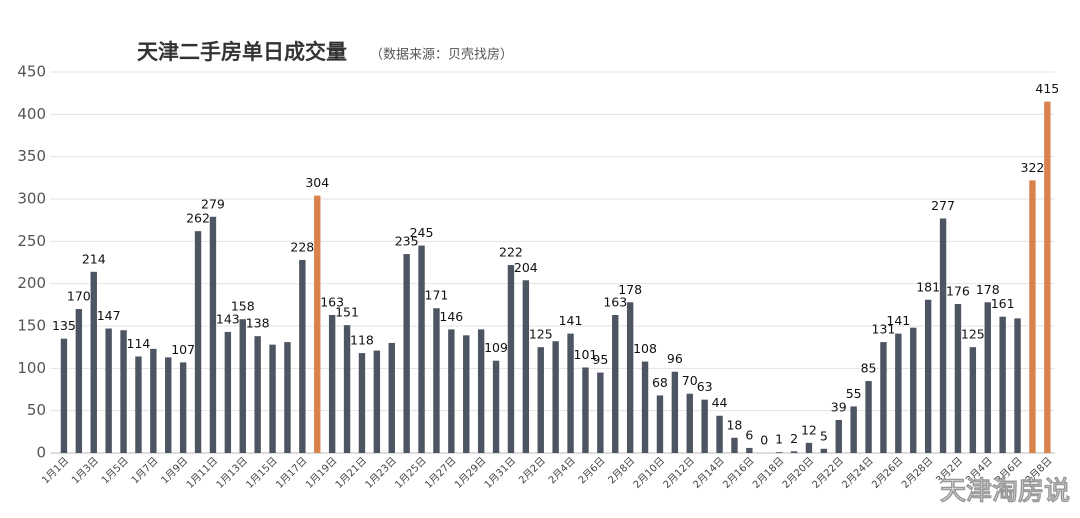 The height and width of the screenshot is (518, 1080). What do you see at coordinates (381, 473) in the screenshot?
I see `x-tick-label: 1月23日` at bounding box center [381, 473].